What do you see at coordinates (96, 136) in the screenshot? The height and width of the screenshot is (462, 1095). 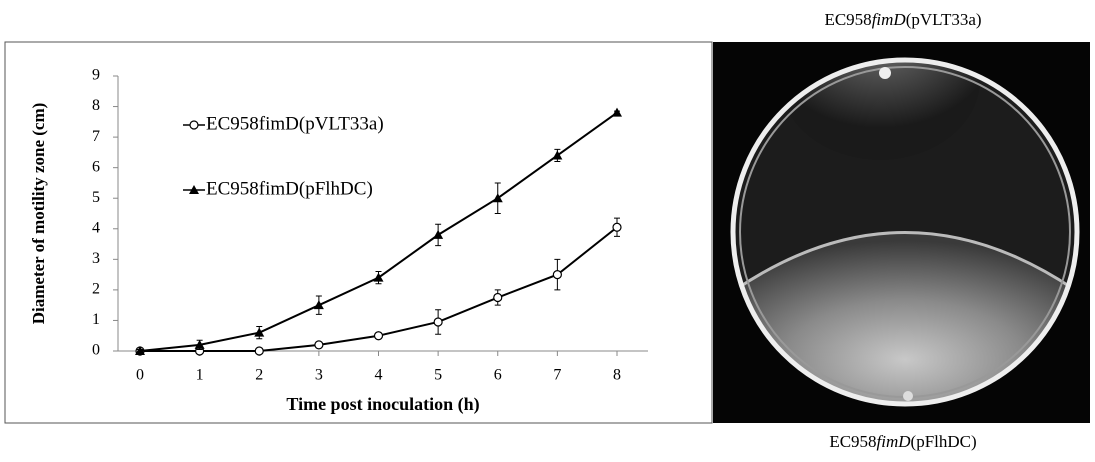 I see `y-tick-label: 7` at bounding box center [96, 136].